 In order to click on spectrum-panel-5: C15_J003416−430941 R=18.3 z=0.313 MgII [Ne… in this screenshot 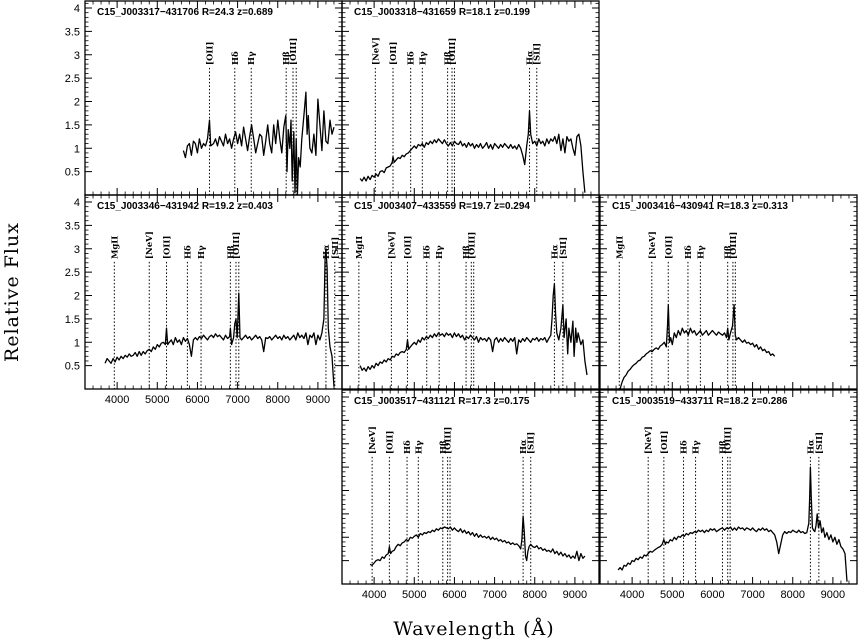, I will do `click(728, 292)`.